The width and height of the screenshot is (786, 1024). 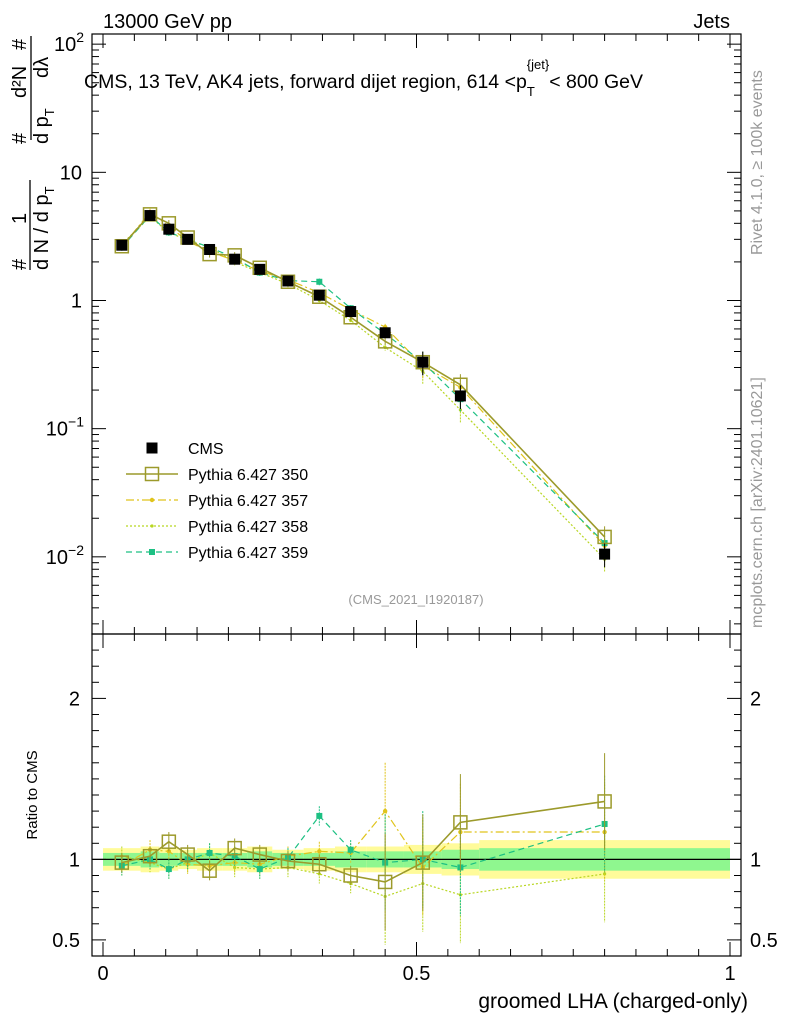 What do you see at coordinates (74, 860) in the screenshot?
I see `ratio-y-tick-label: 1` at bounding box center [74, 860].